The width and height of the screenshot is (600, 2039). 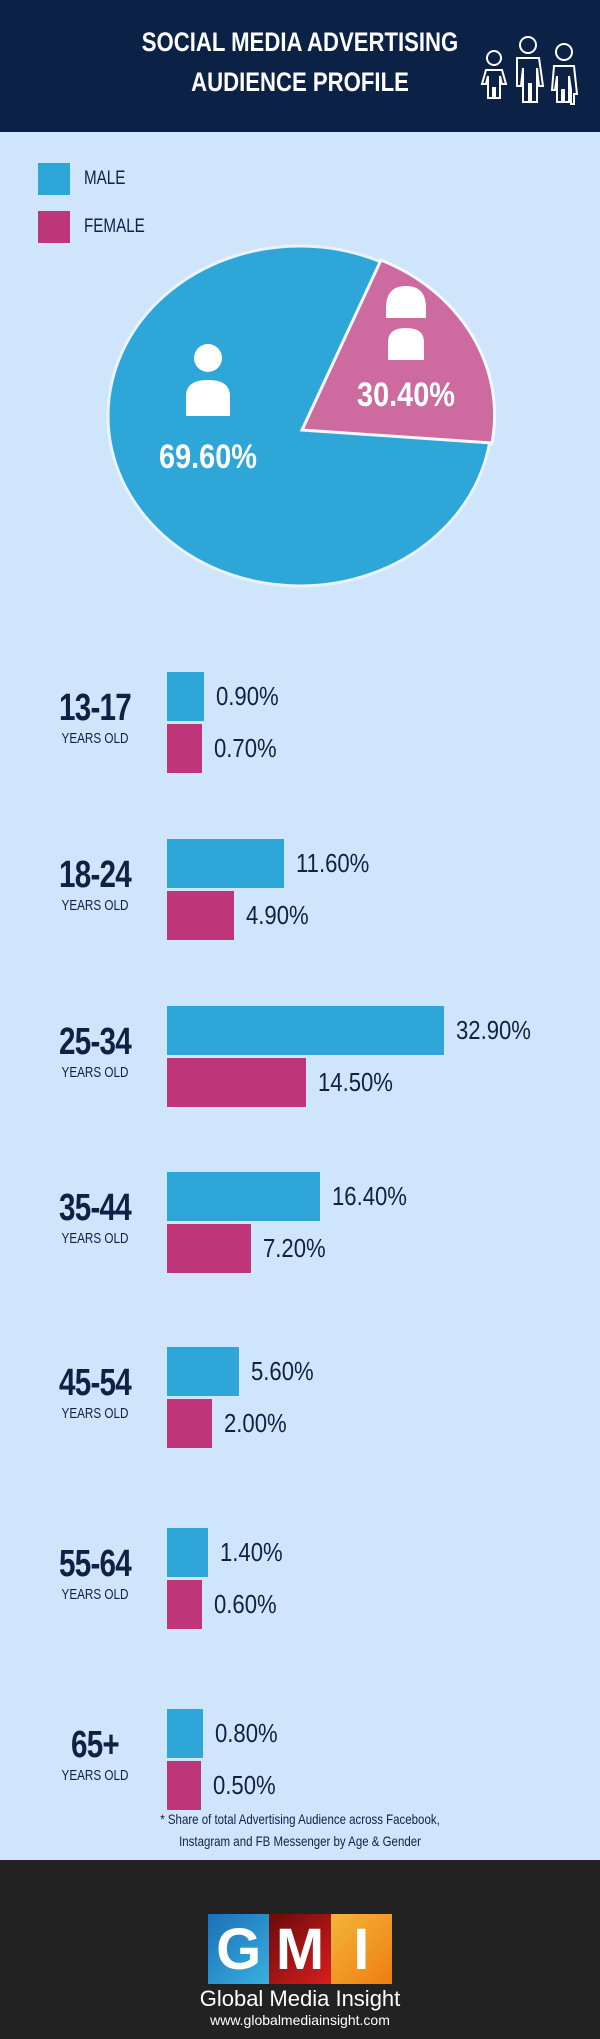 I want to click on value-label-male: 11.60%, so click(x=333, y=863).